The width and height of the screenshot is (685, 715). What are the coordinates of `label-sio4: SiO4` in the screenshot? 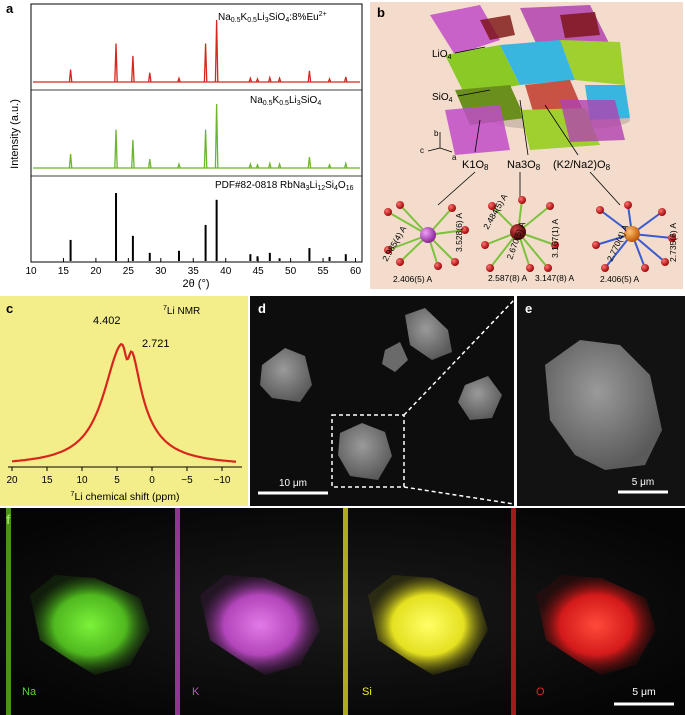 It's located at (442, 98).